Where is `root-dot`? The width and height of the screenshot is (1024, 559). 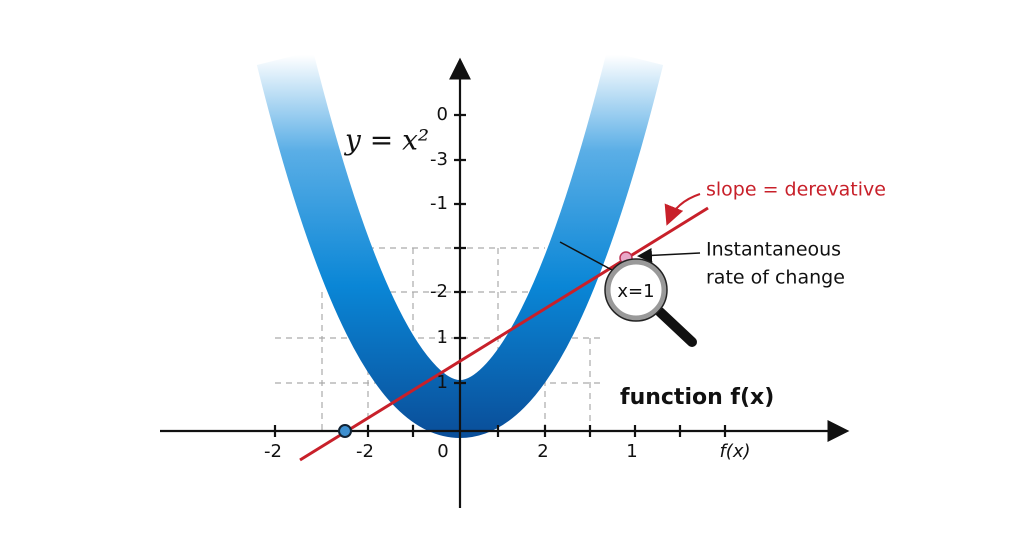
root-dot is located at coordinates (345, 431).